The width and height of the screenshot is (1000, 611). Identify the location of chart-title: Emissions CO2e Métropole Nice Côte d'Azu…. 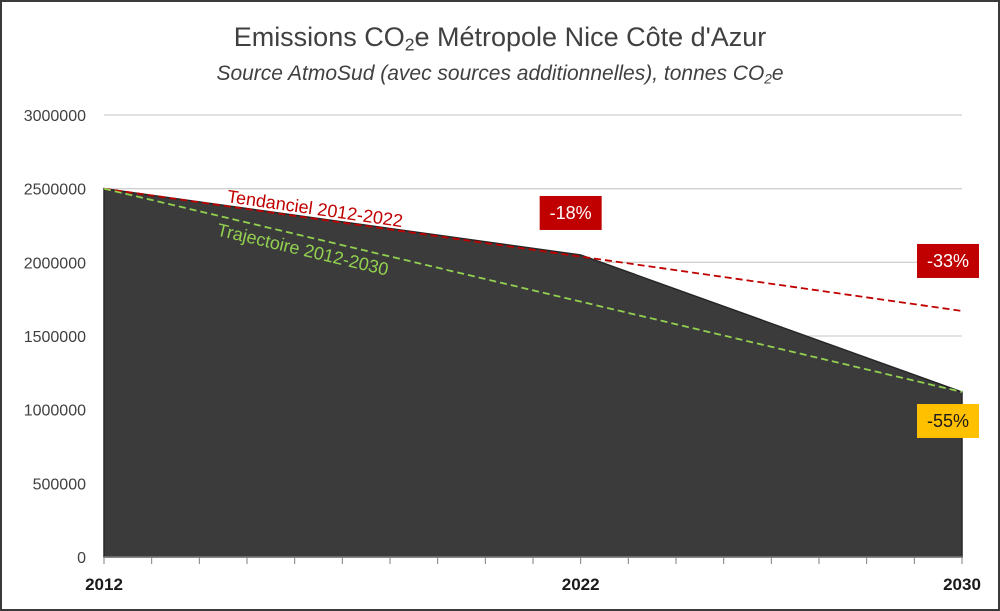
(500, 38).